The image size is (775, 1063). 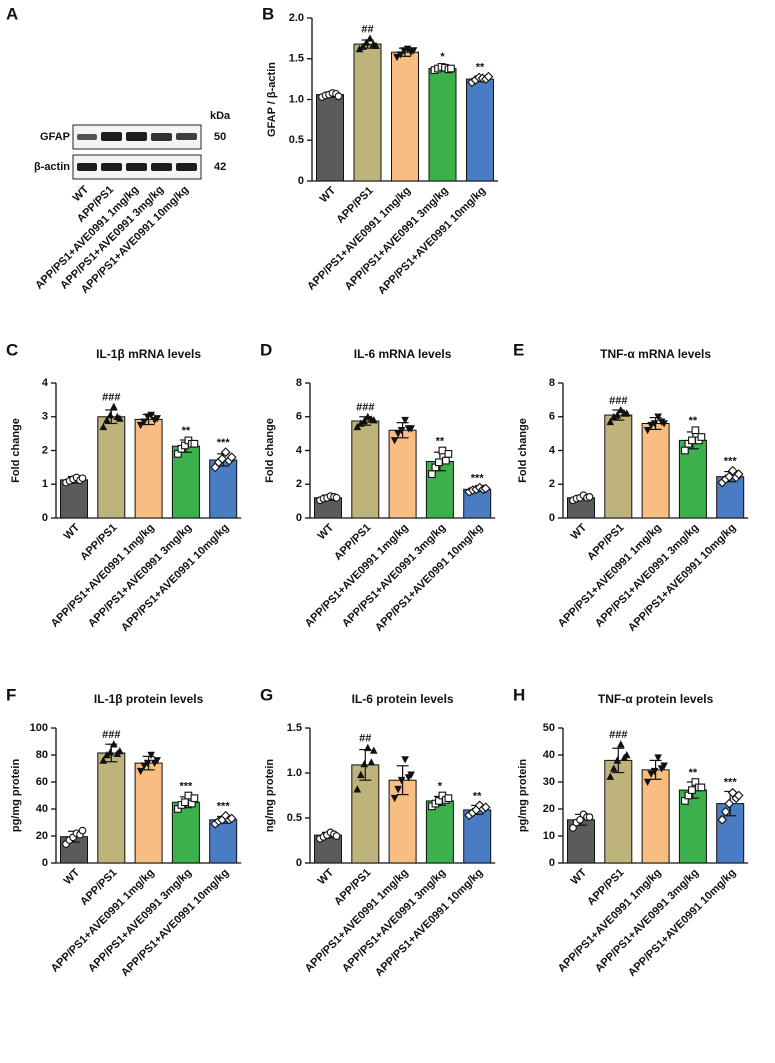 What do you see at coordinates (220, 116) in the screenshot?
I see `unit-label: kDa` at bounding box center [220, 116].